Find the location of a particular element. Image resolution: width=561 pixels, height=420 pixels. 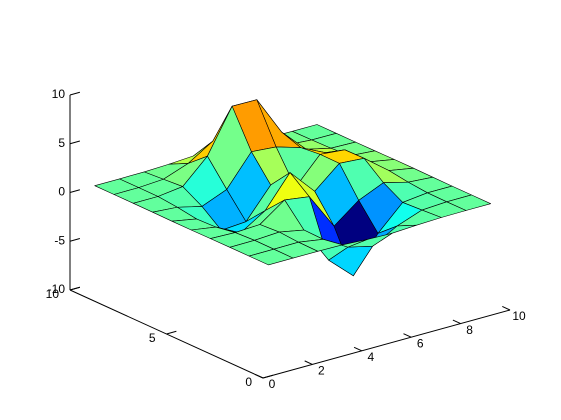

x-tick-label: 0 is located at coordinates (272, 384).